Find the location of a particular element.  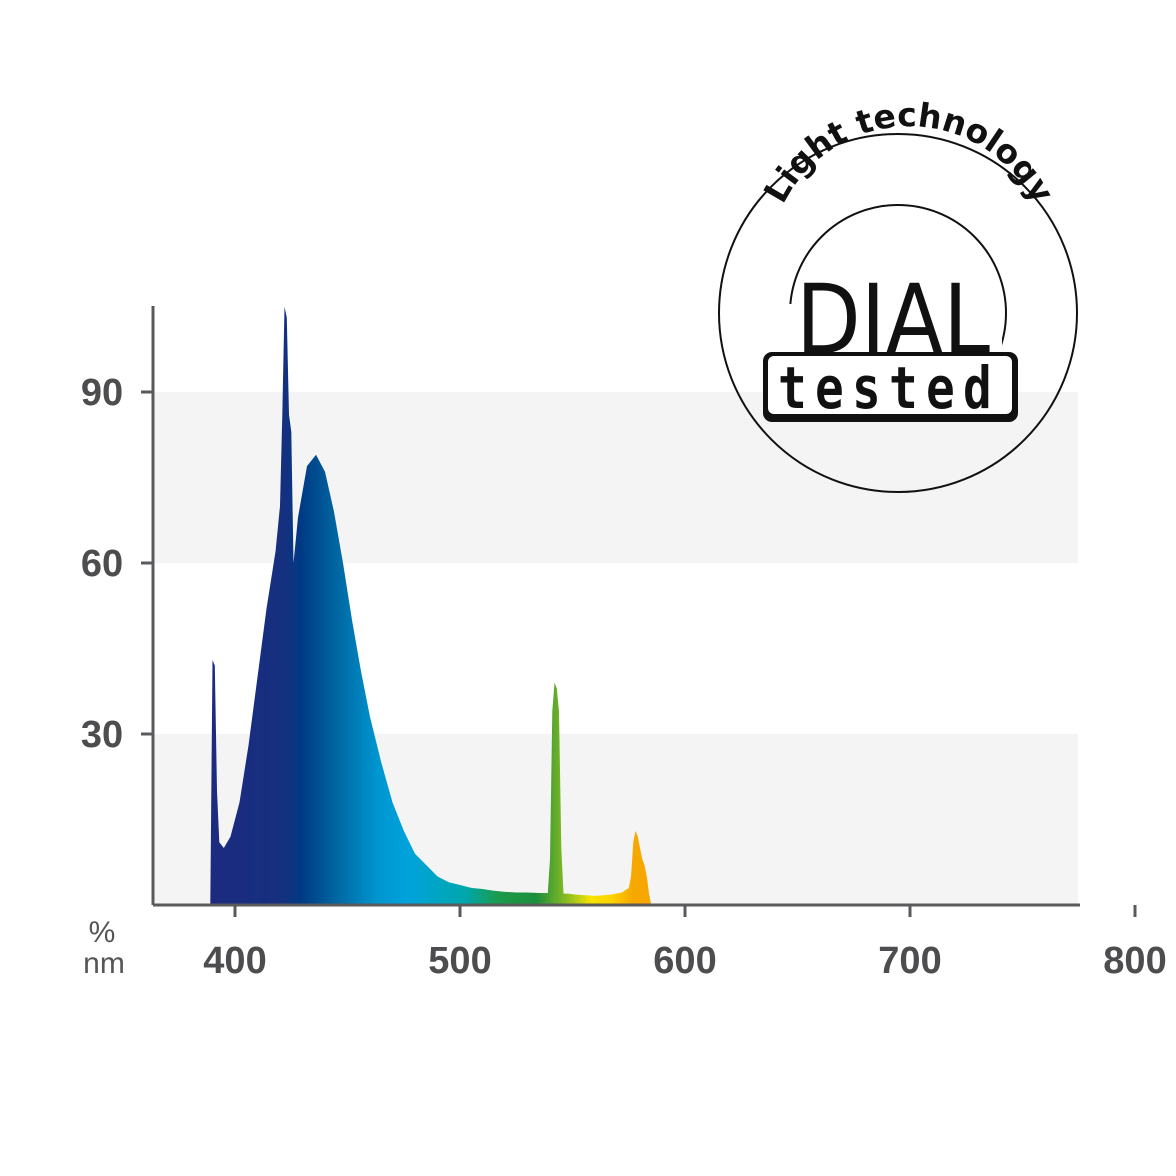

seal-badge is located at coordinates (890, 385).